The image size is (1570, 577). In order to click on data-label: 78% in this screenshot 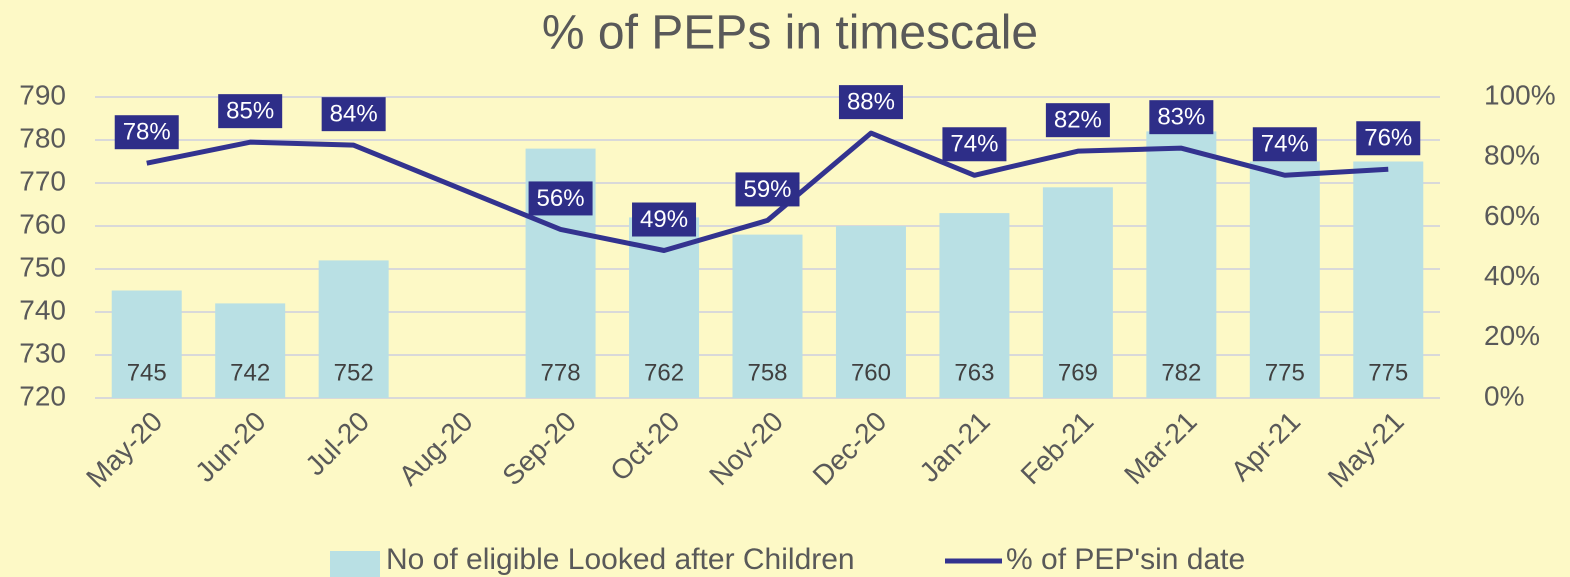, I will do `click(147, 132)`.